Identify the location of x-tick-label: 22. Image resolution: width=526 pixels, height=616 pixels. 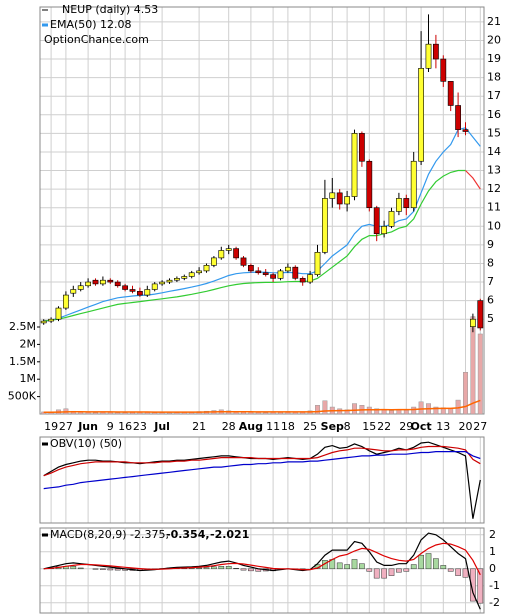
(384, 426).